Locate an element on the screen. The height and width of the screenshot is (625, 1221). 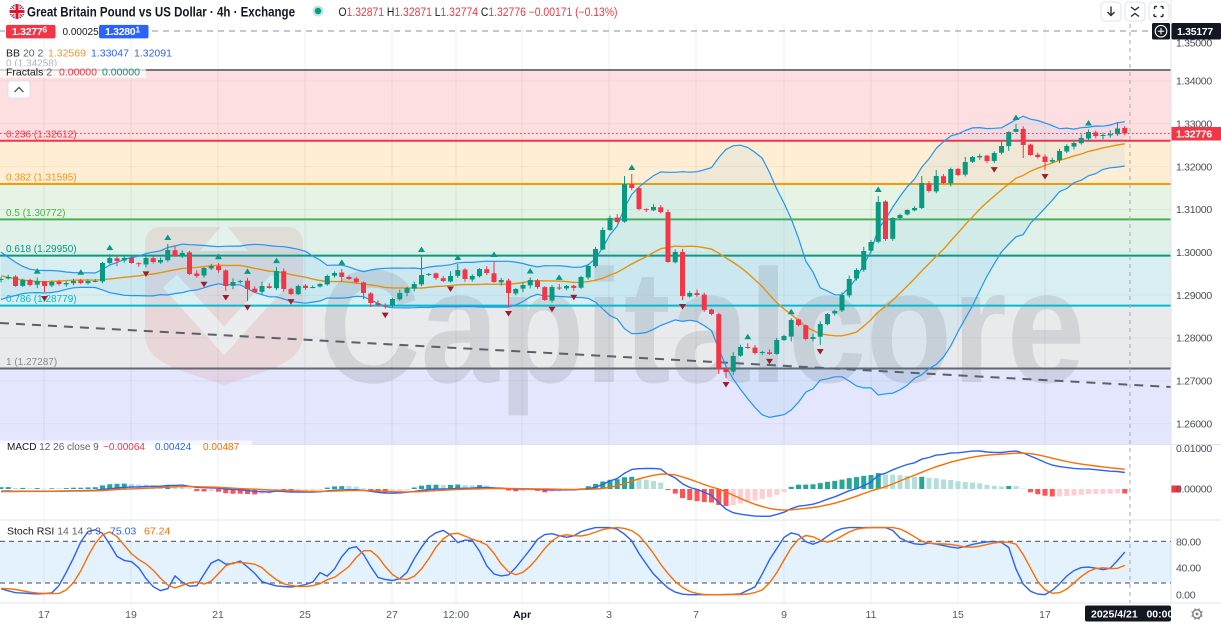
svg-text: 1.29000 is located at coordinates (1194, 296).